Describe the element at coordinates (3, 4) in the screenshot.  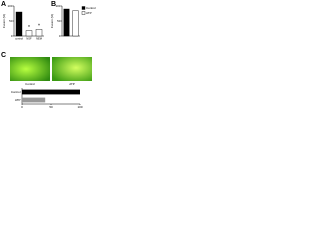
I see `panel-label: A` at that location.